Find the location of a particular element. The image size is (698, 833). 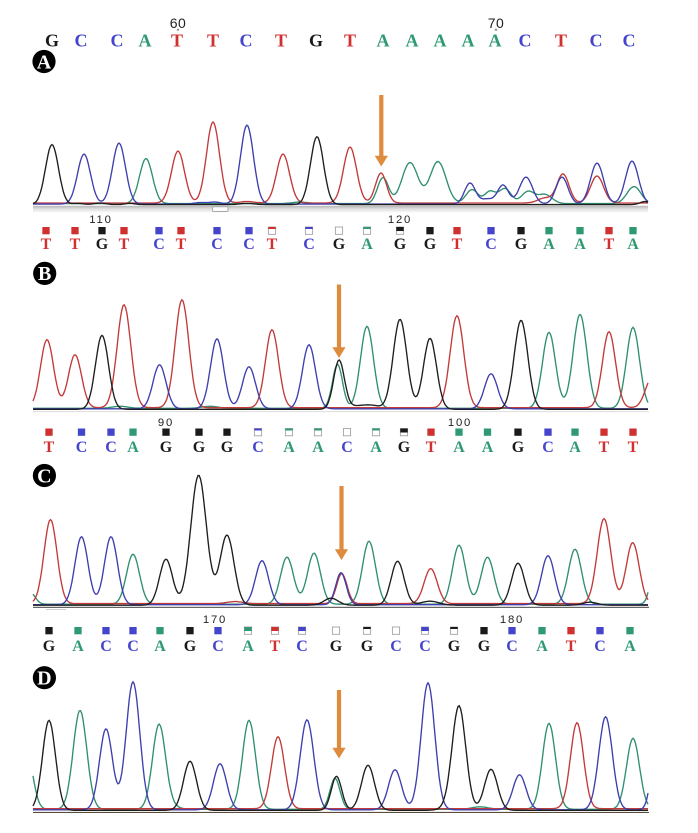

svg-text: 110 is located at coordinates (100, 220).